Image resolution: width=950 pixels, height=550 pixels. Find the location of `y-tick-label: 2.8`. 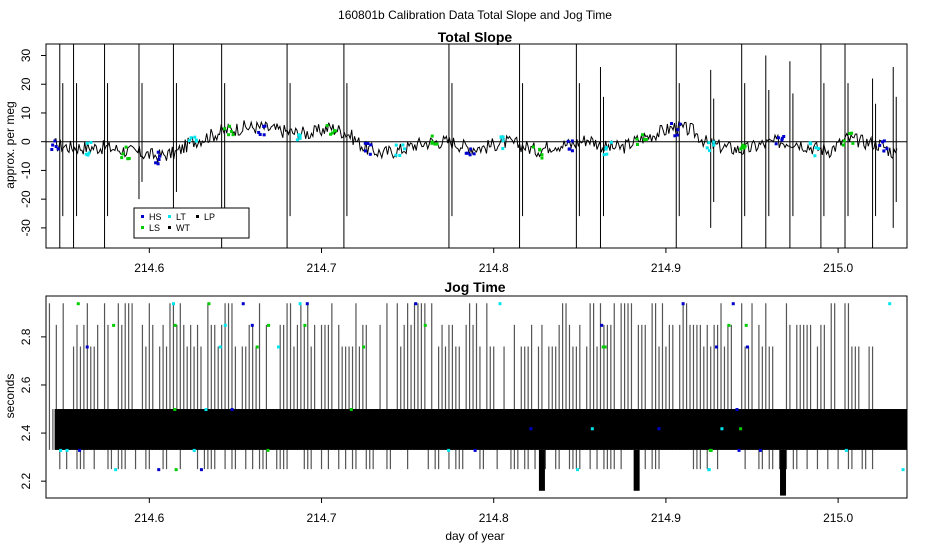

y-tick-label: 2.8 is located at coordinates (26, 336).